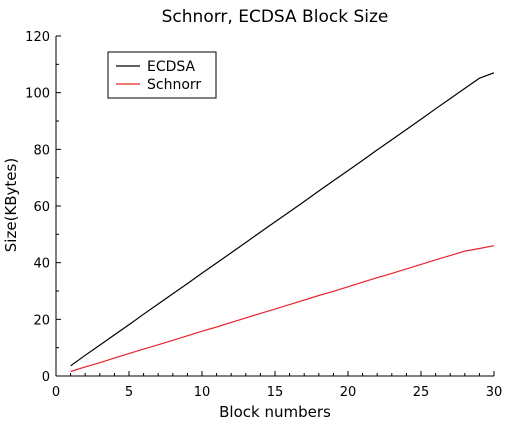  I want to click on x-axis-label: Block numbers, so click(275, 412).